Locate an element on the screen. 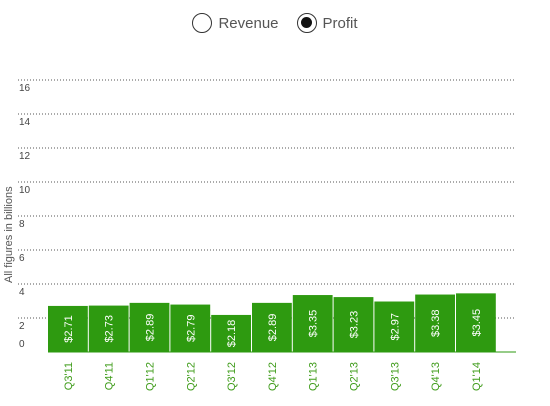 The image size is (550, 406). y-tick-label: 6 is located at coordinates (22, 258).